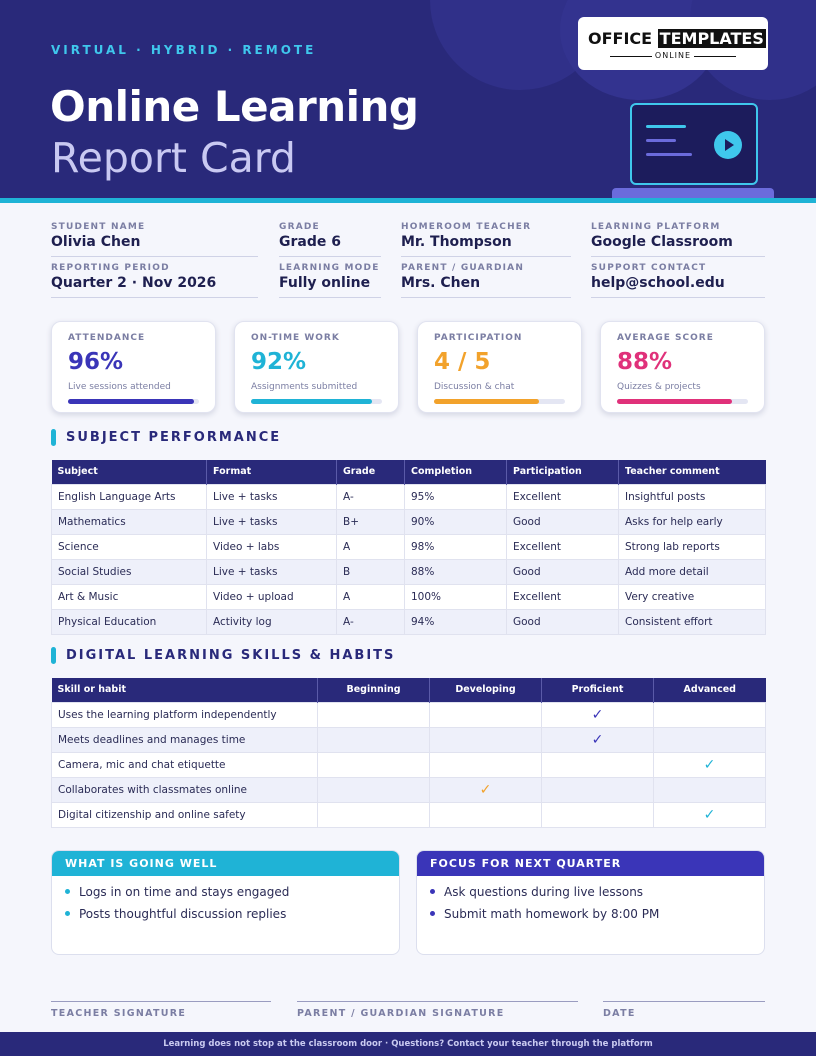  Describe the element at coordinates (408, 764) in the screenshot. I see `table-row: Camera, mic and chat etiquette ✓` at that location.